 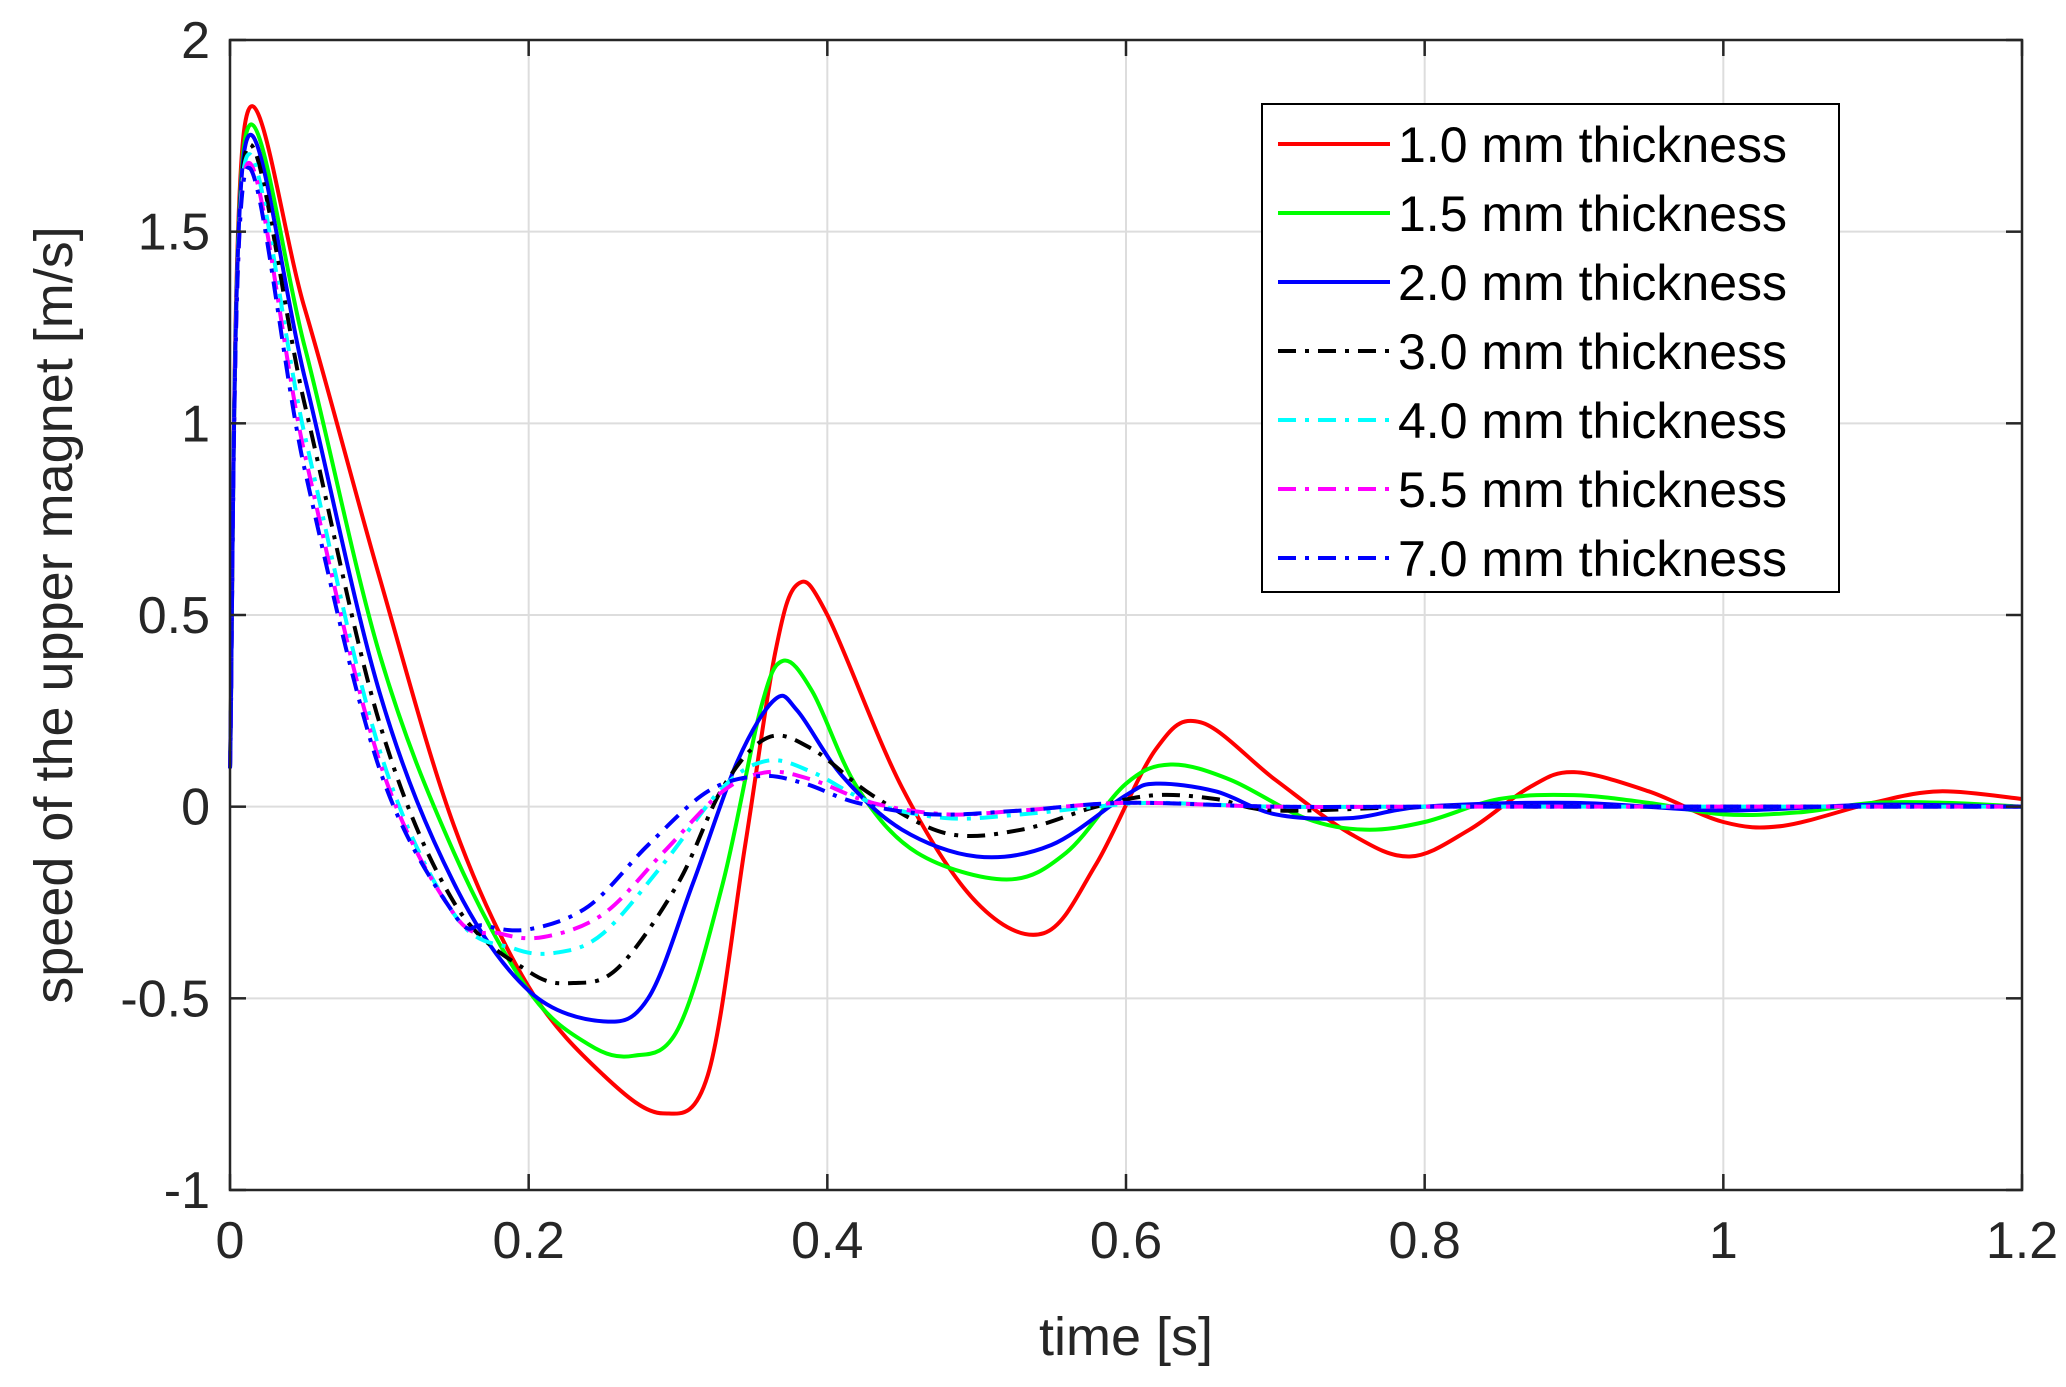 I want to click on y-tick-label: -0.5, so click(x=165, y=999).